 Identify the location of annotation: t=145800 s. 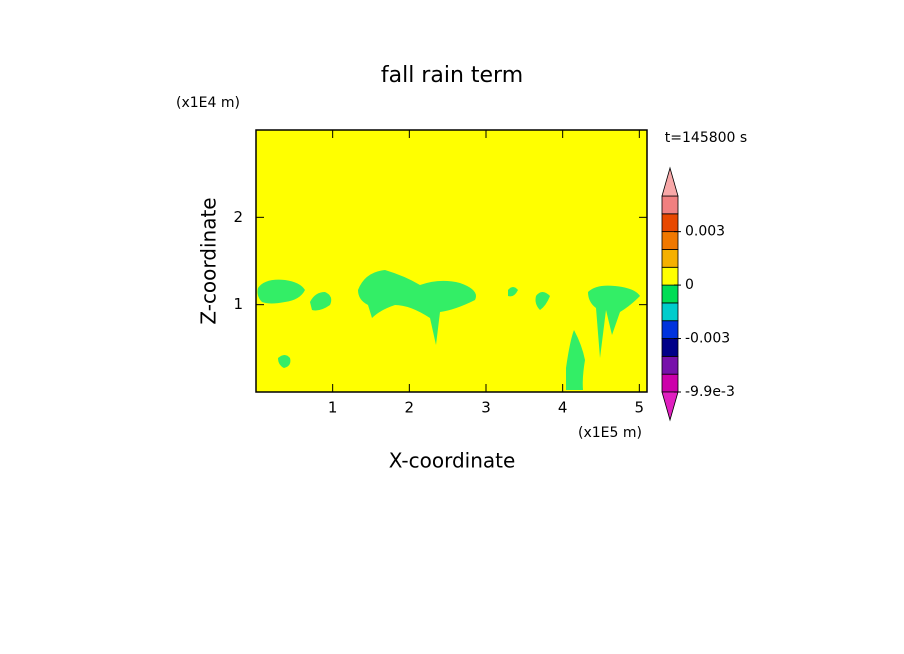
(706, 138).